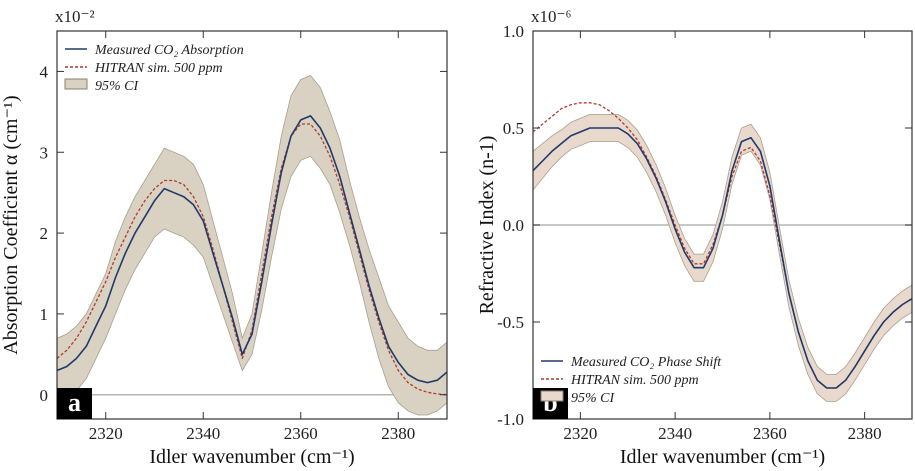  I want to click on y-axis-label: Absorption Coefficient α (cm⁻¹), so click(11, 224).